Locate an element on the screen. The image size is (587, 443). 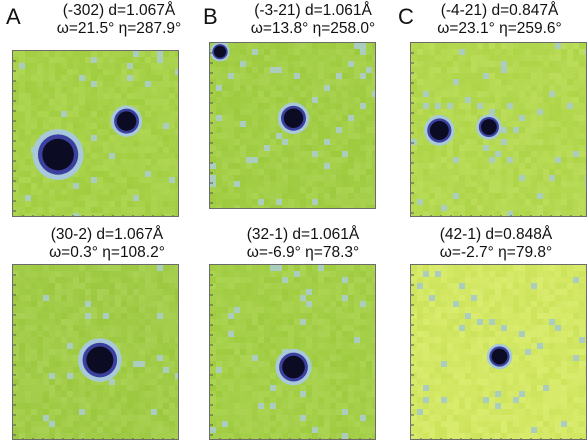
omega-eta-label: ω=-2.7° η=79.8° is located at coordinates (496, 252).